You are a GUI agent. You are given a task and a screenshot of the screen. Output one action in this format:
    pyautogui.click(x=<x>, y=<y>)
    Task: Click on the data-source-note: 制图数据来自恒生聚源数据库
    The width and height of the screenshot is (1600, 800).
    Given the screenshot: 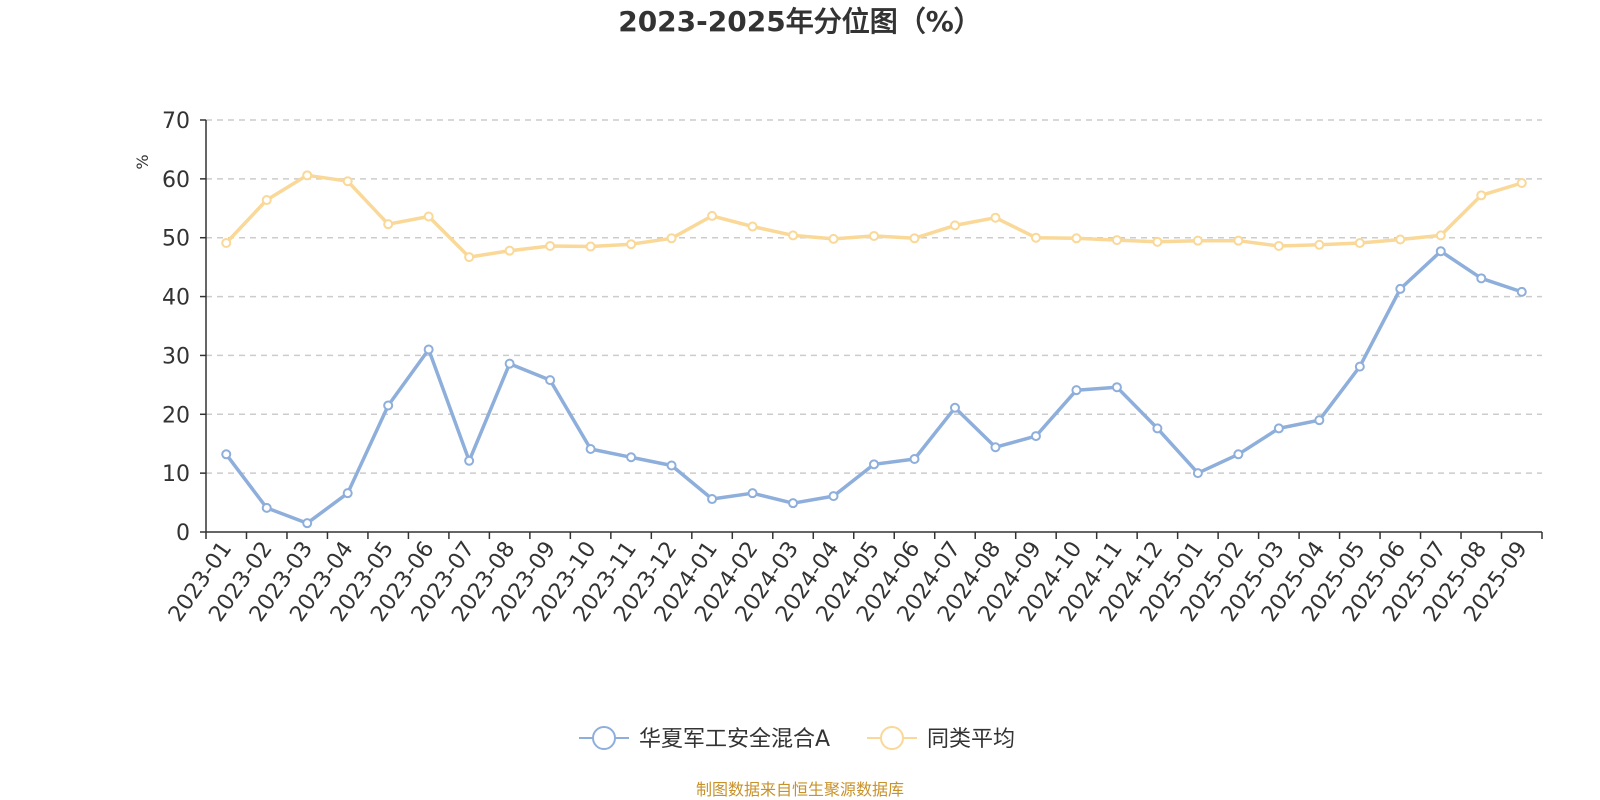 What is the action you would take?
    pyautogui.click(x=799, y=789)
    